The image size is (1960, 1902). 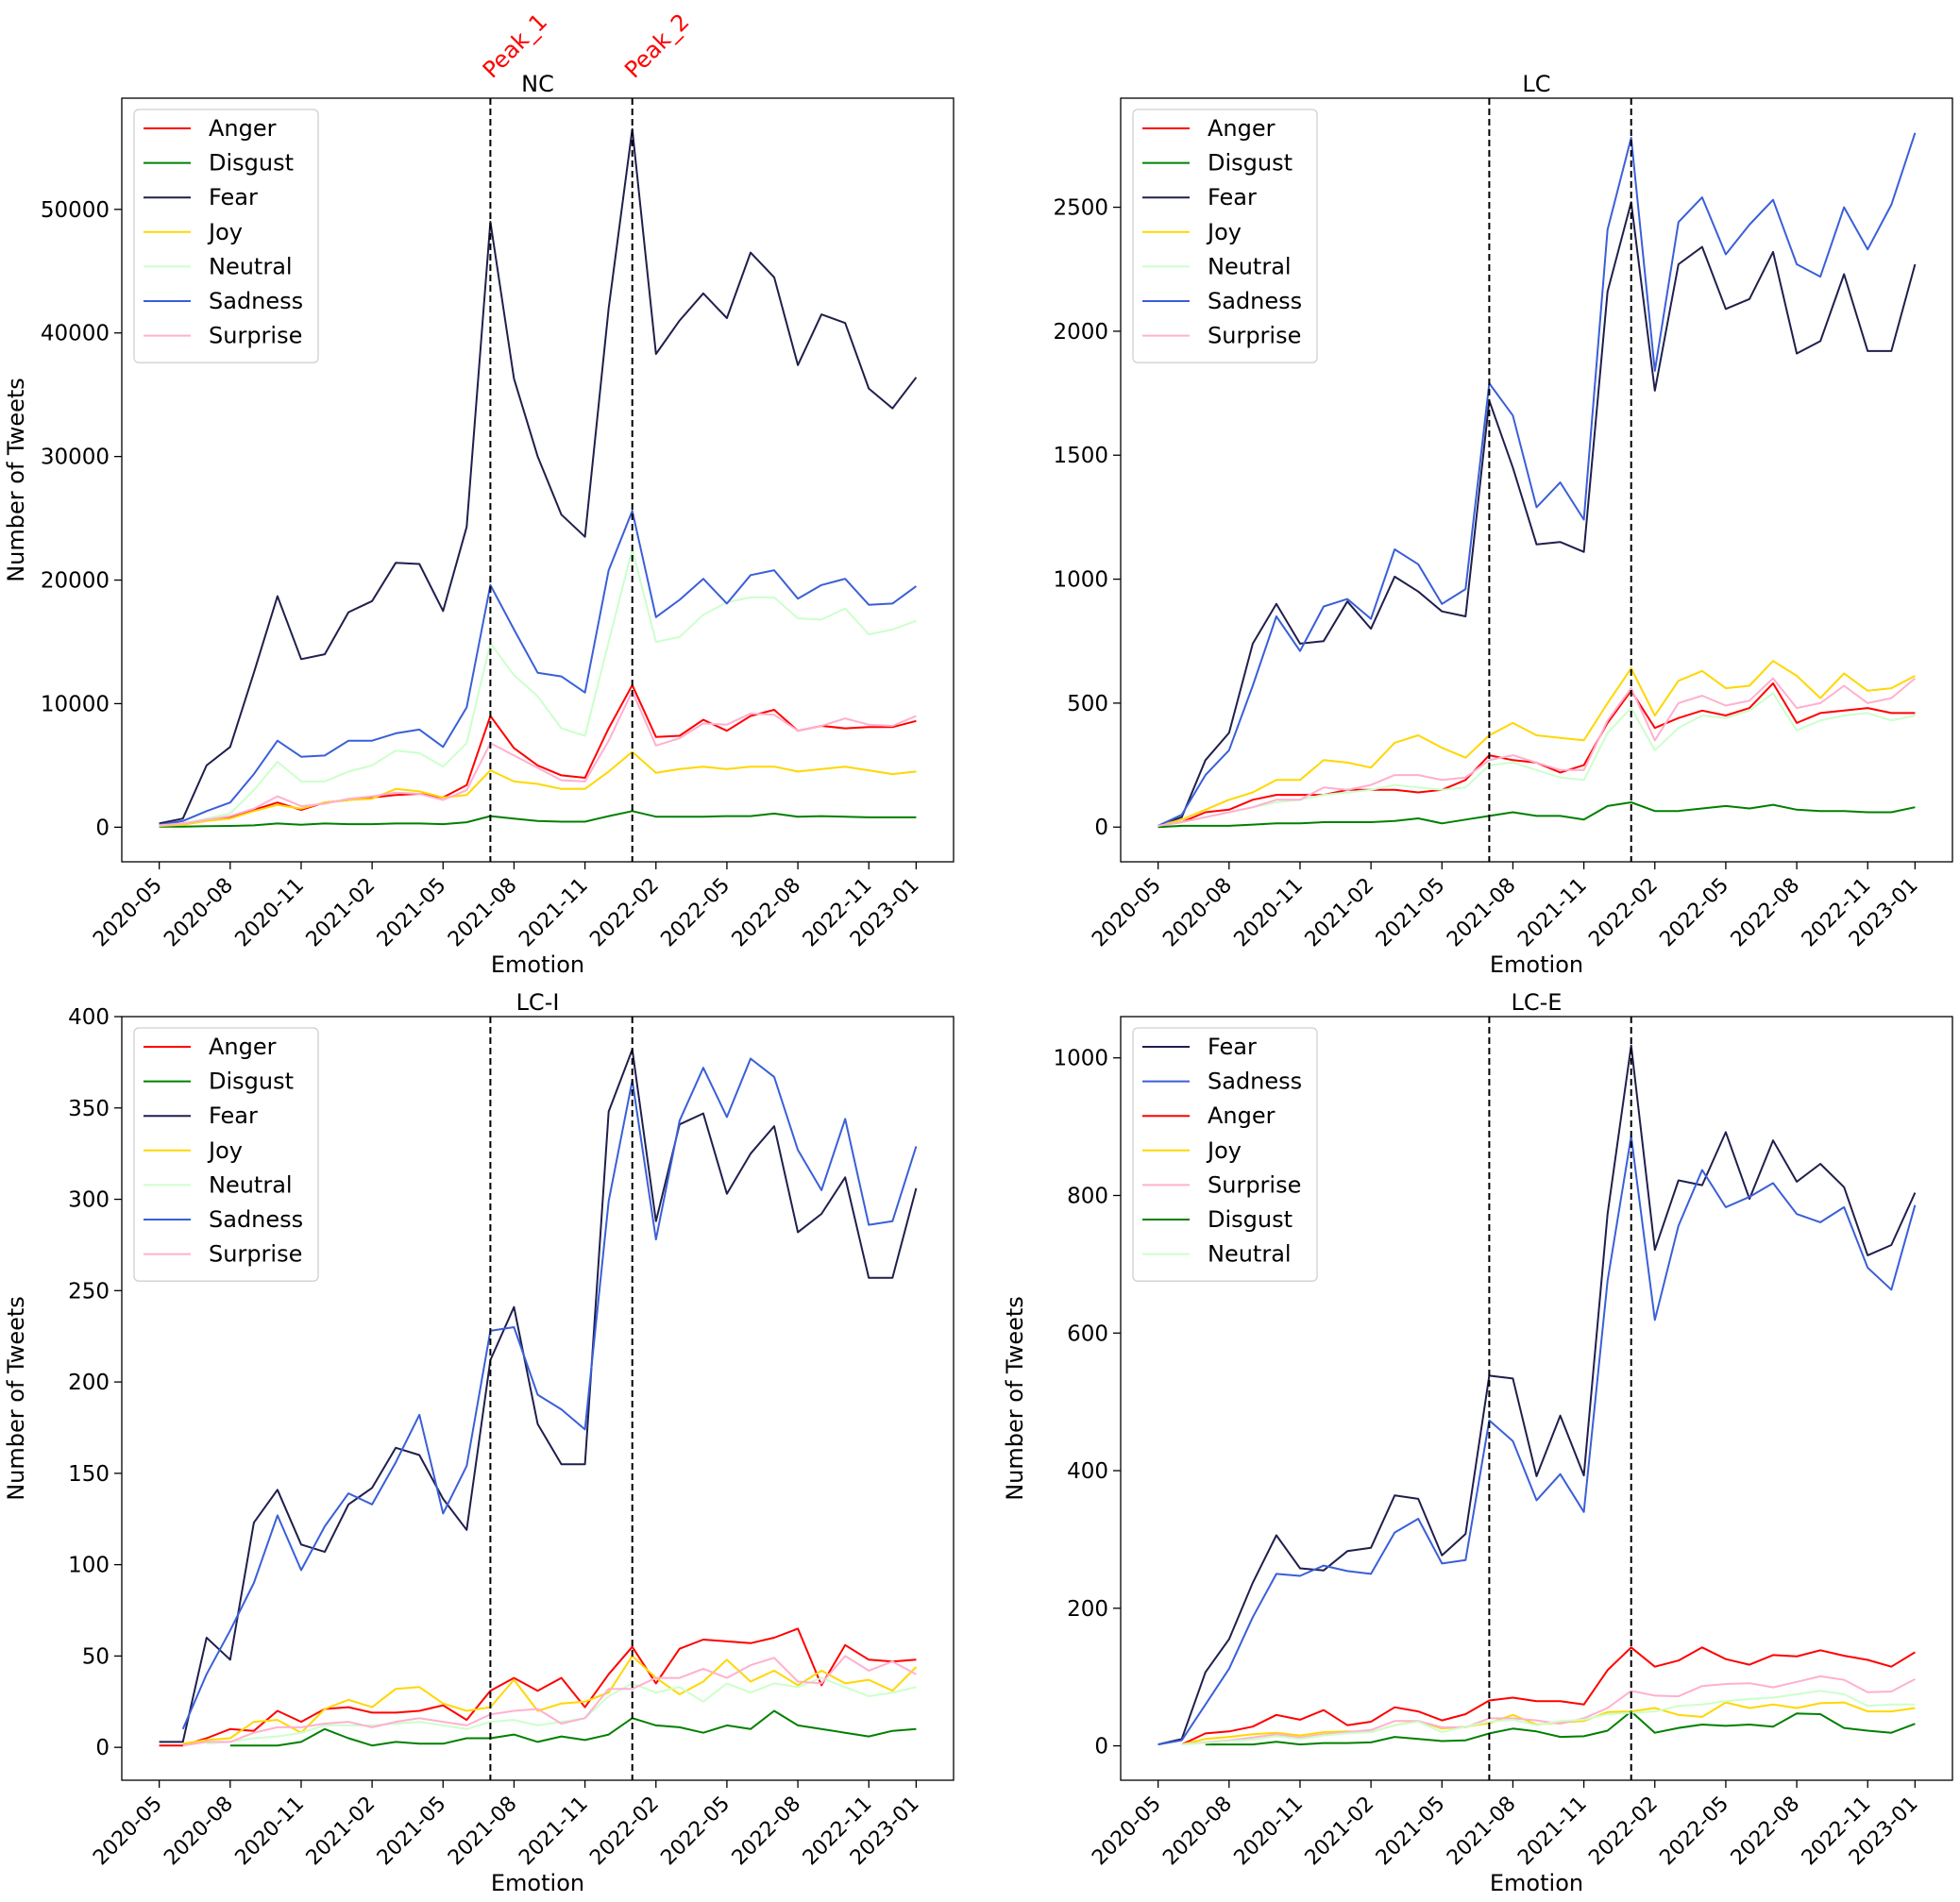 What do you see at coordinates (1538, 1002) in the screenshot?
I see `chart-title: LC-E` at bounding box center [1538, 1002].